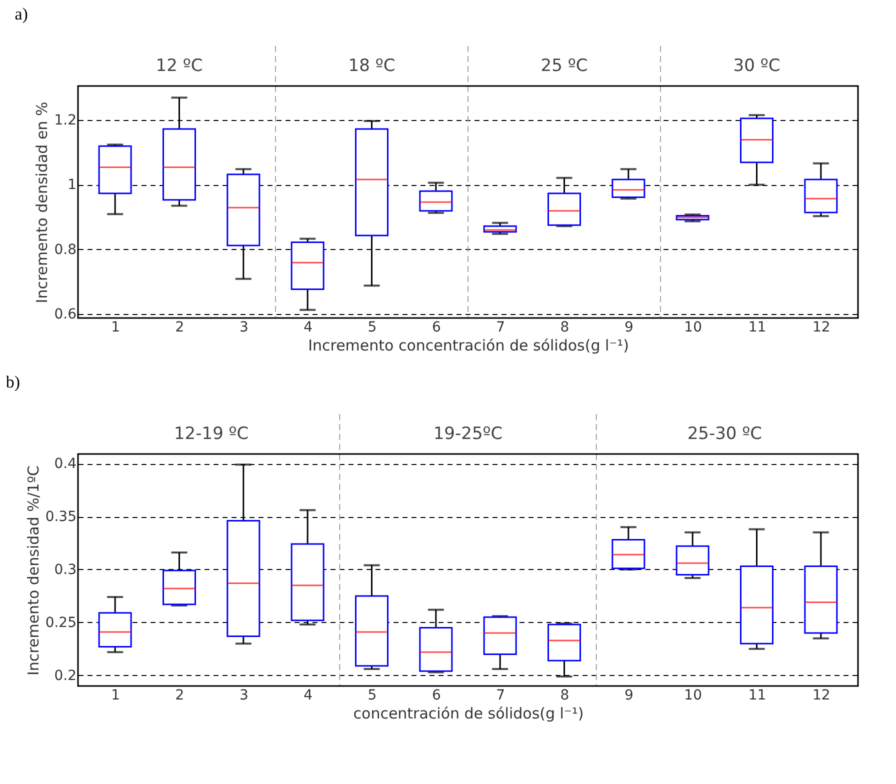  What do you see at coordinates (13, 382) in the screenshot?
I see `chart-title: b)` at bounding box center [13, 382].